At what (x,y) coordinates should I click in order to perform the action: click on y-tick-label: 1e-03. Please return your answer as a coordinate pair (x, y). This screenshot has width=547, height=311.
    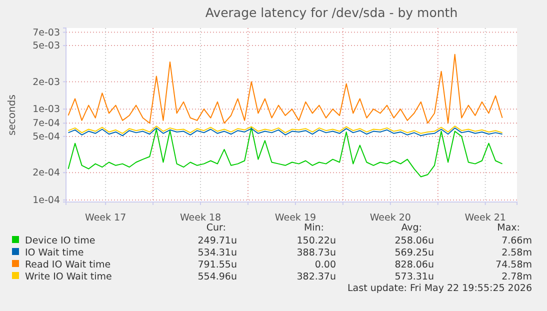
    Looking at the image, I should click on (46, 110).